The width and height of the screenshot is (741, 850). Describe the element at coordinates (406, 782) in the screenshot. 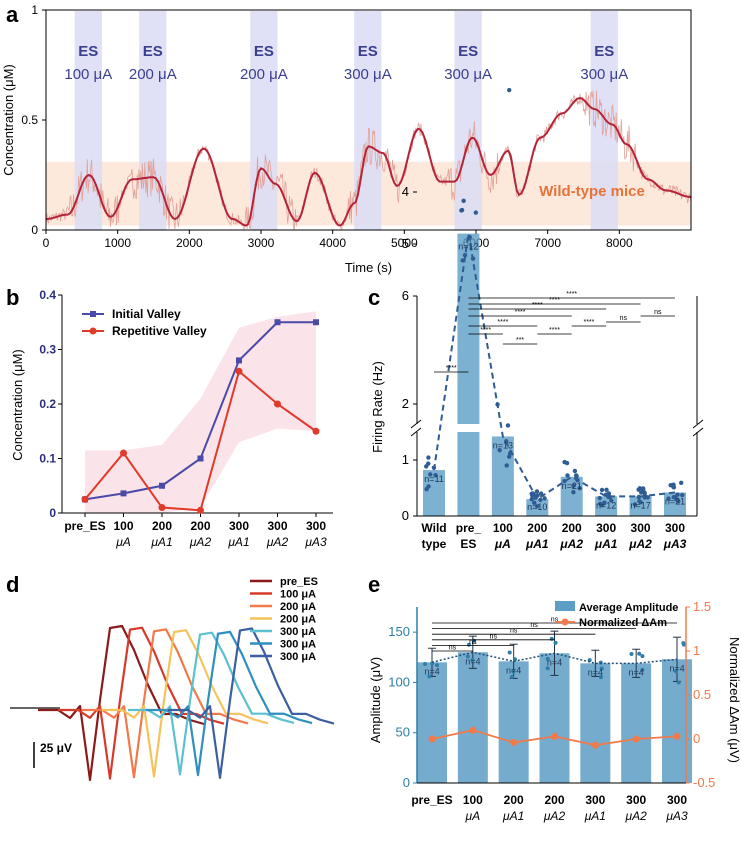

I see `left-tick-label: 0` at that location.